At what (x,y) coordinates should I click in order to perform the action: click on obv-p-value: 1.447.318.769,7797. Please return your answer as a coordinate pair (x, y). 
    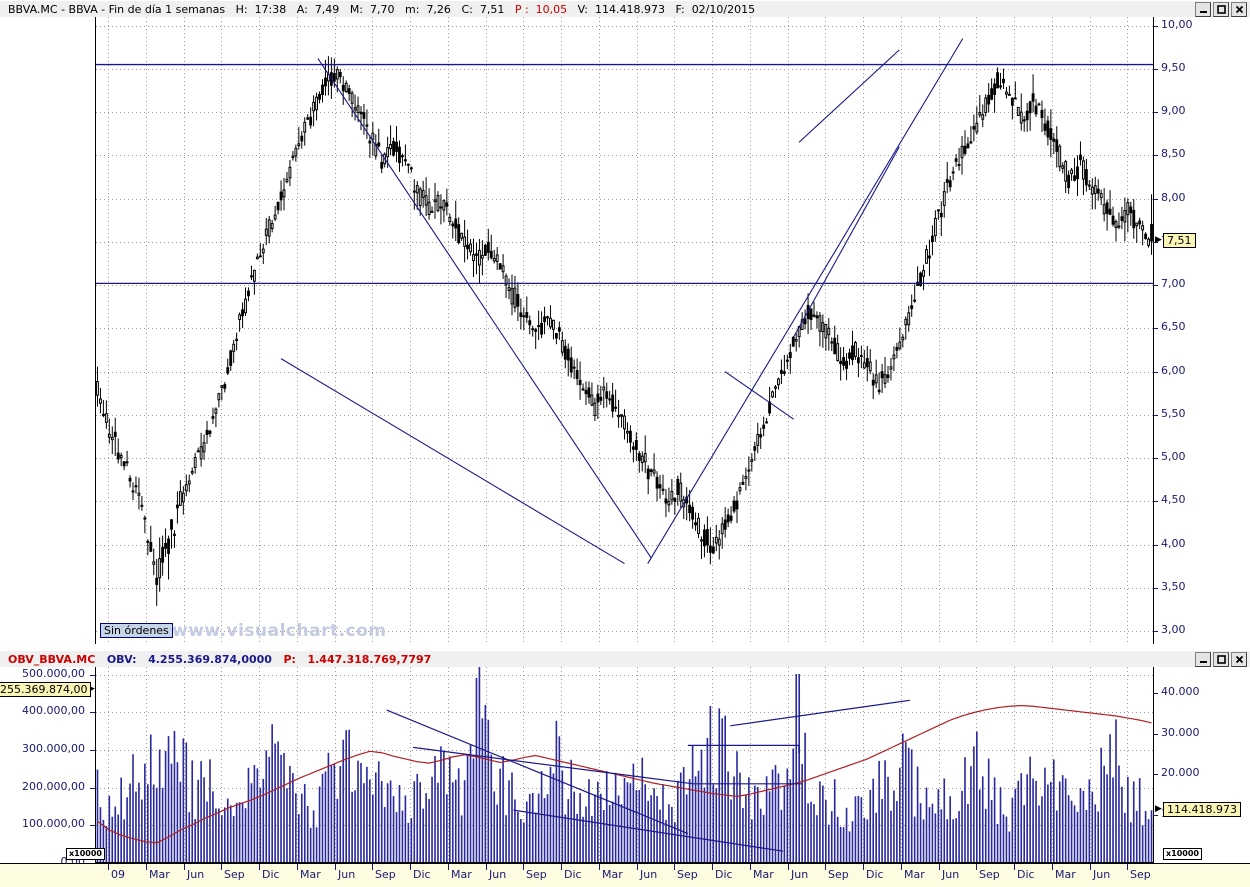
    Looking at the image, I should click on (369, 659).